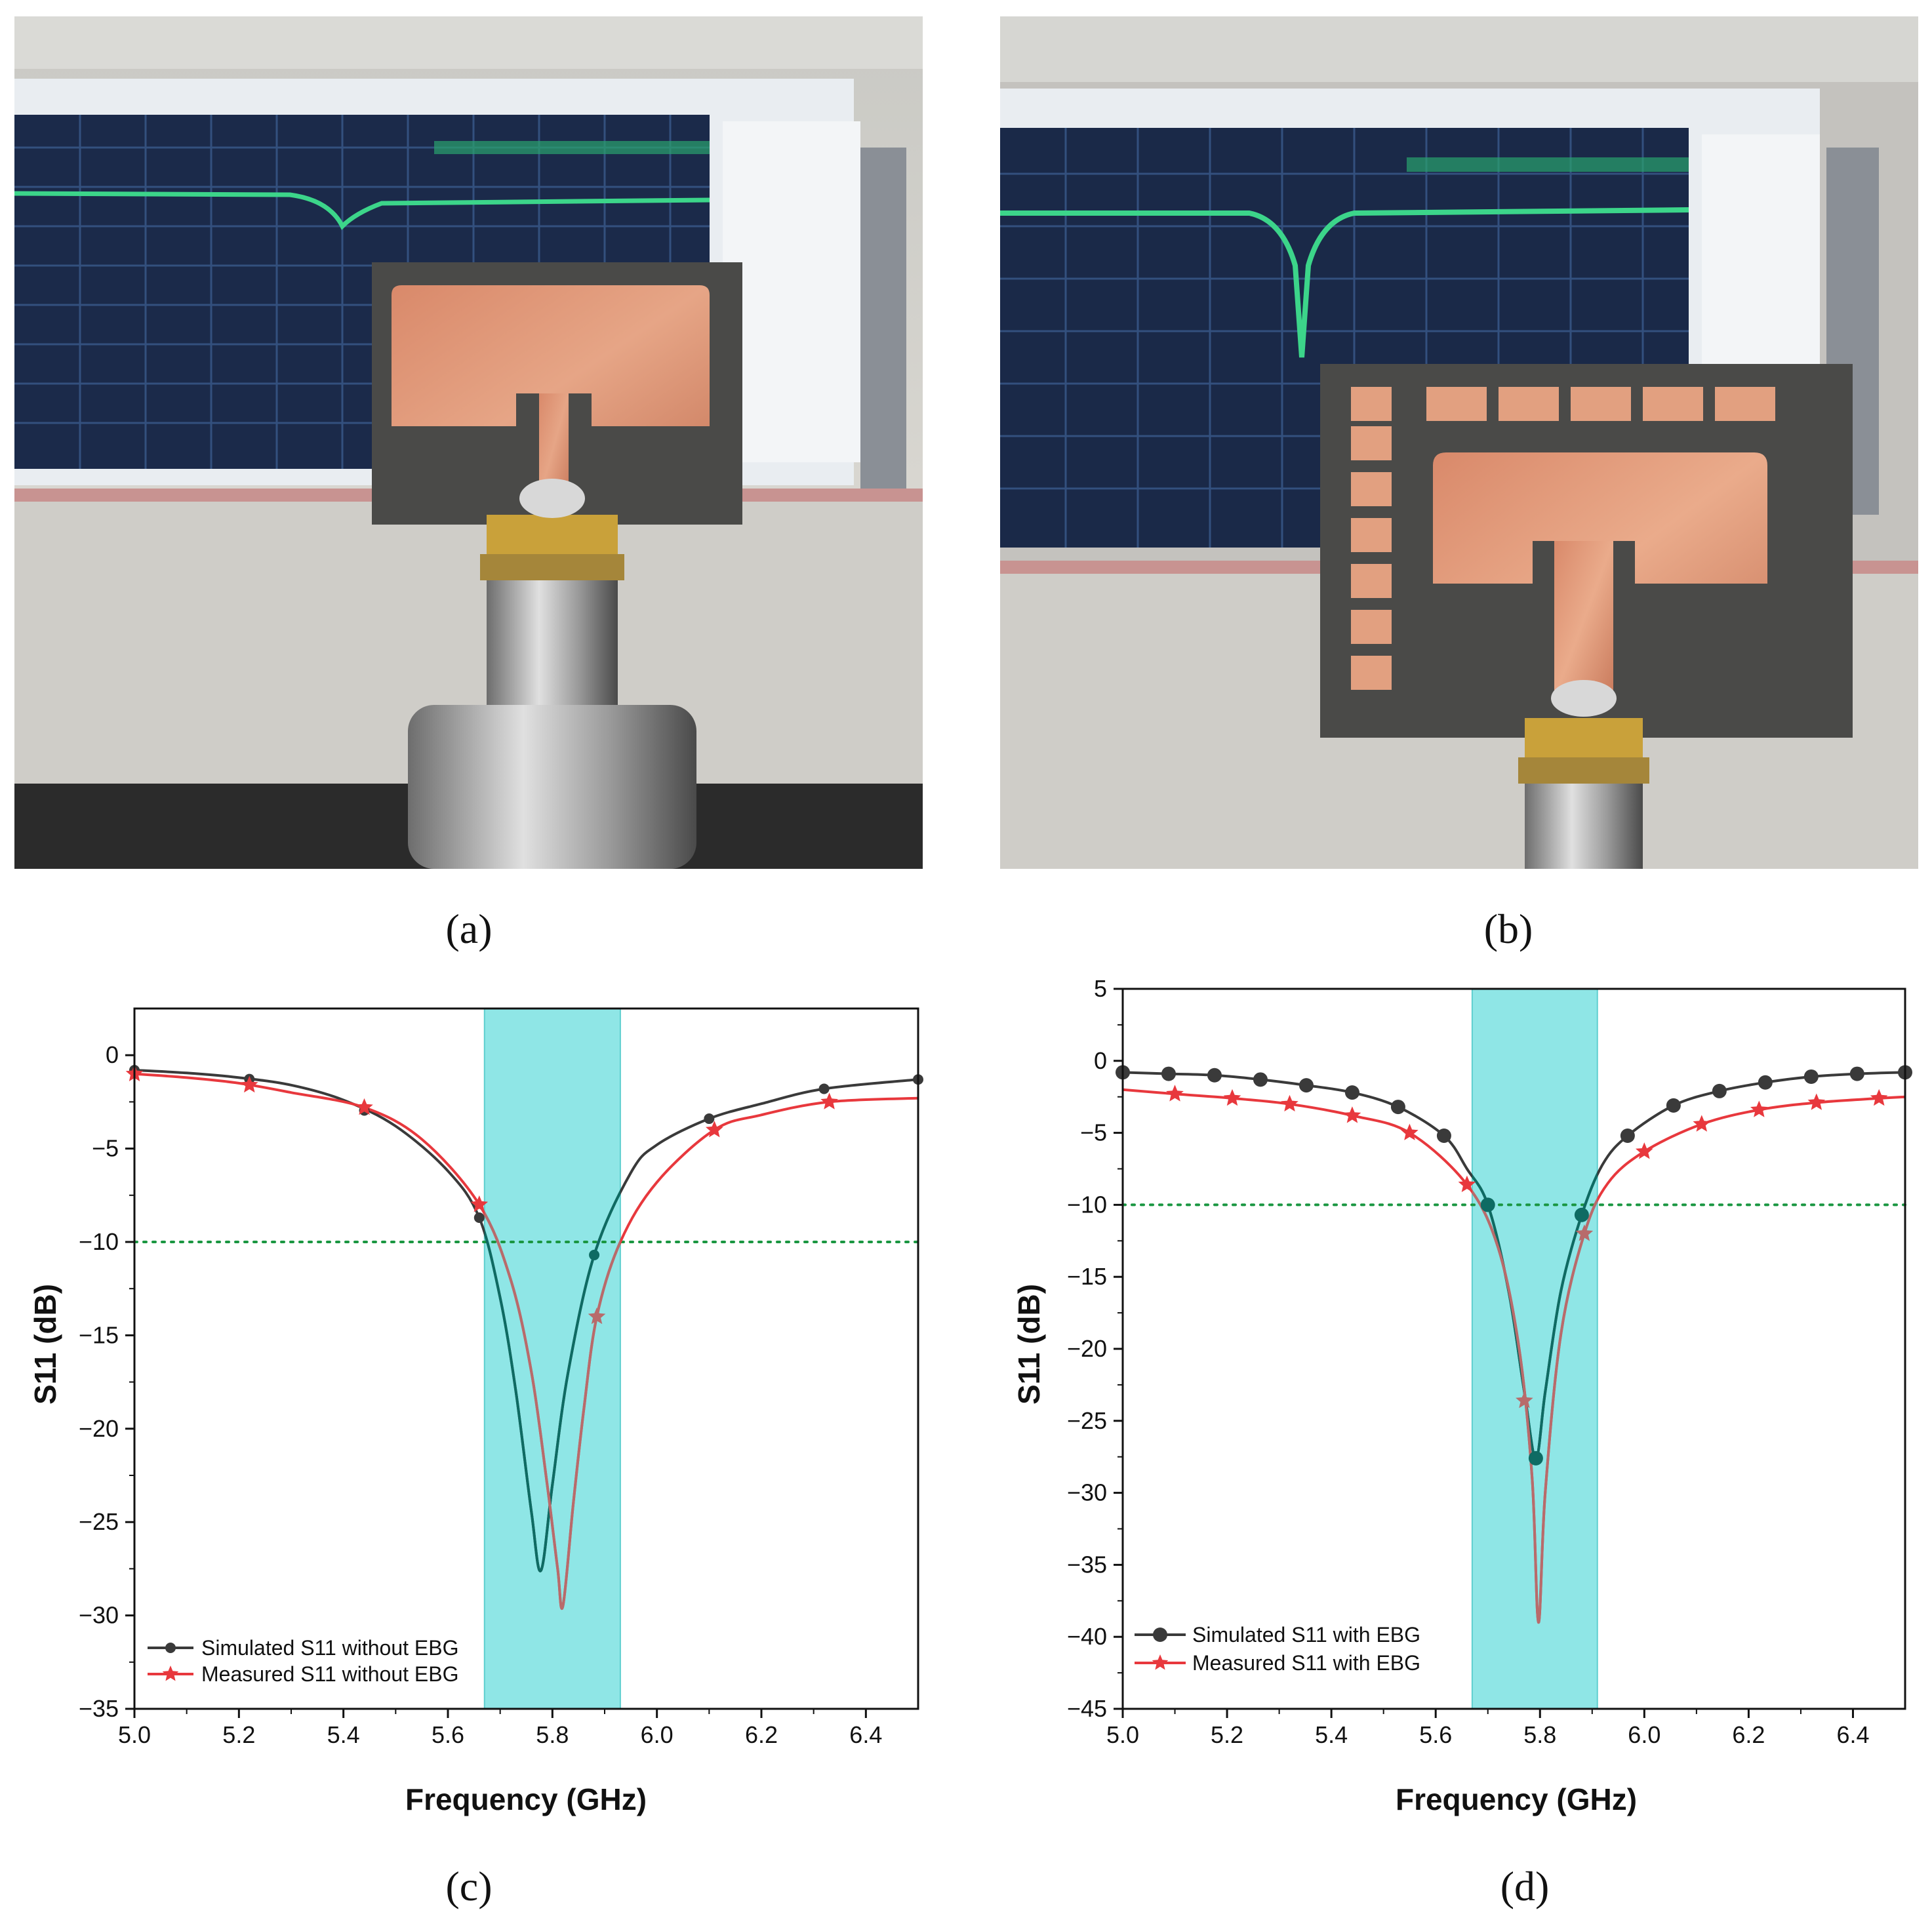 Image resolution: width=1932 pixels, height=1918 pixels. What do you see at coordinates (469, 929) in the screenshot?
I see `caption-a: (a)` at bounding box center [469, 929].